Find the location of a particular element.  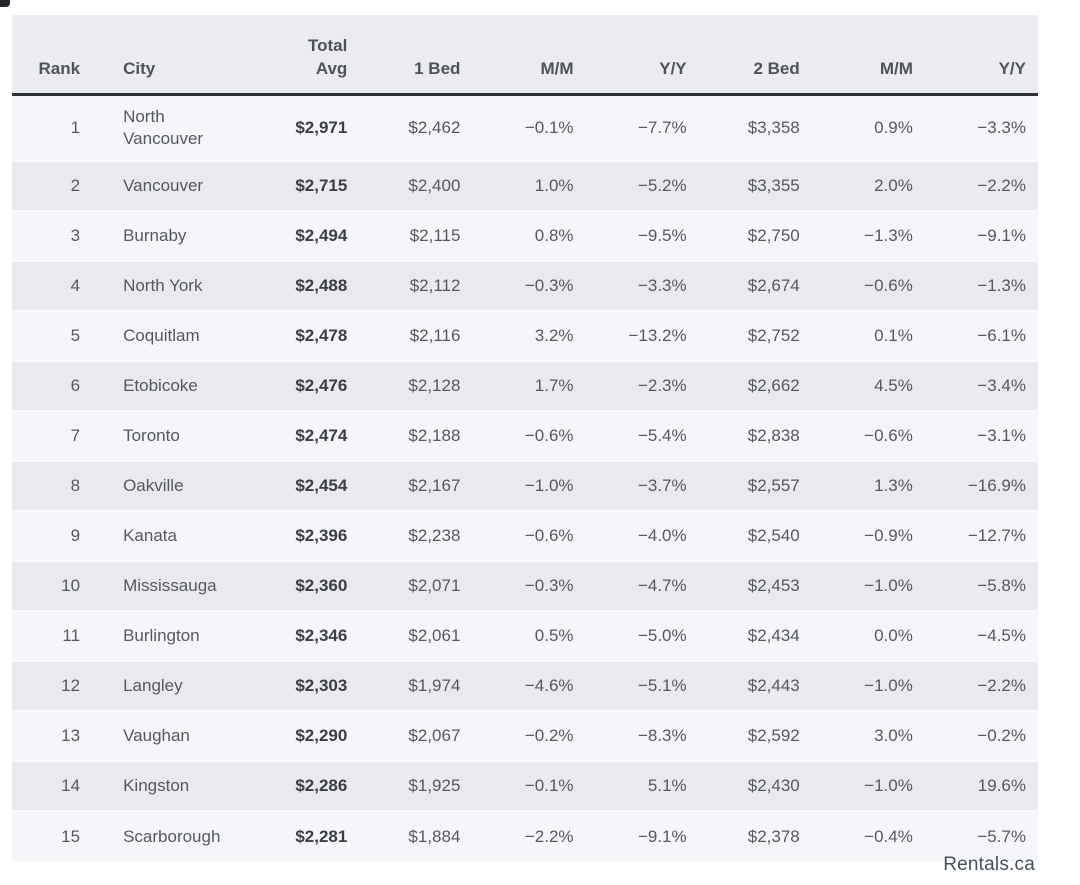

cell-2bed: $2,434 is located at coordinates (743, 636).